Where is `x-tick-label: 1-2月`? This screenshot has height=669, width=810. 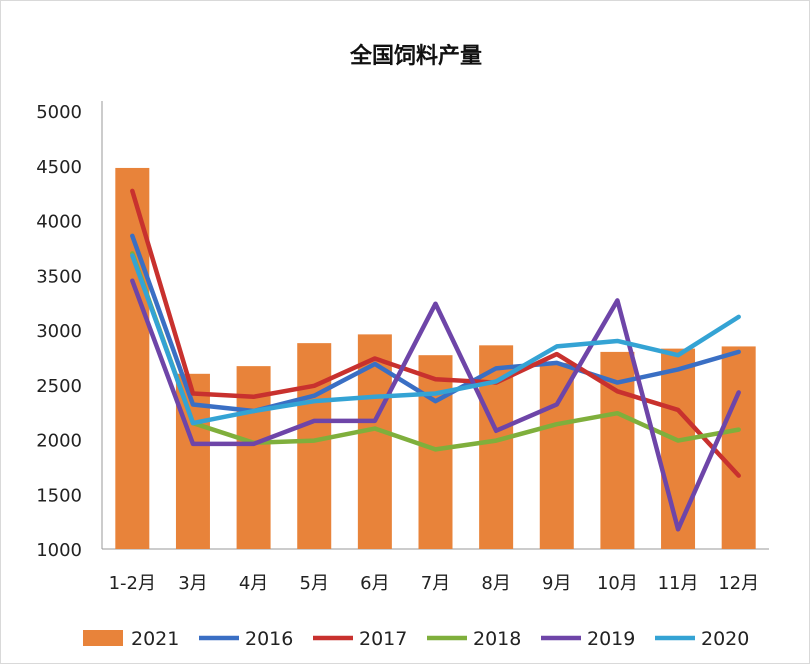 x-tick-label: 1-2月 is located at coordinates (132, 583).